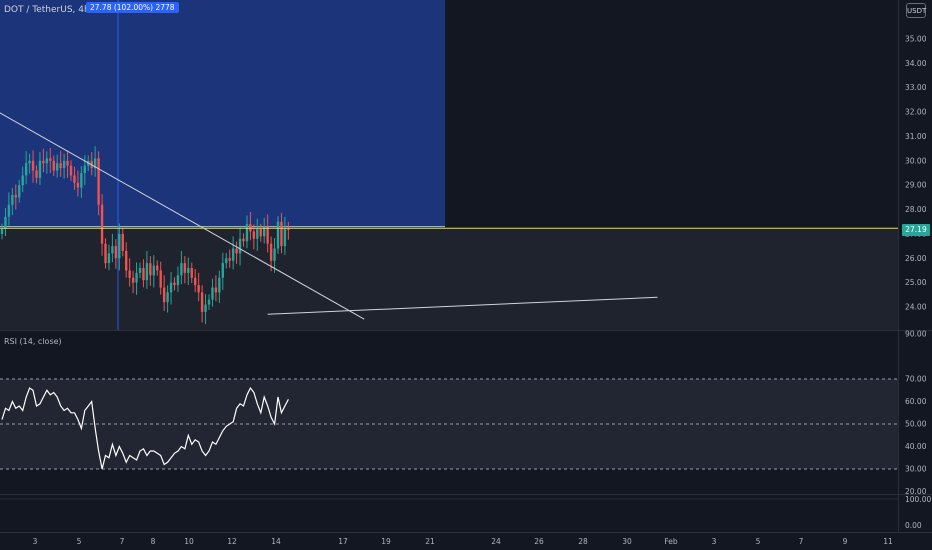 The width and height of the screenshot is (932, 550). Describe the element at coordinates (35, 541) in the screenshot. I see `date-tick-label: 3` at that location.